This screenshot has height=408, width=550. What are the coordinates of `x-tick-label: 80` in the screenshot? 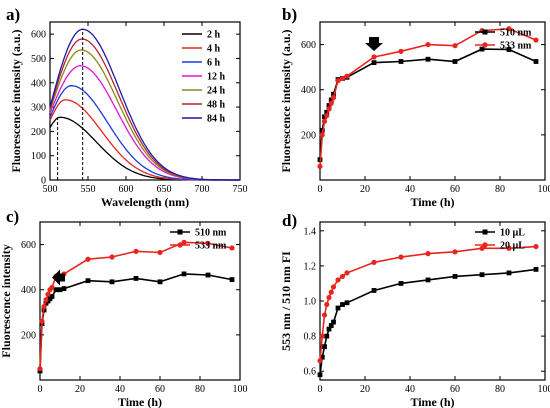 It's located at (500, 189).